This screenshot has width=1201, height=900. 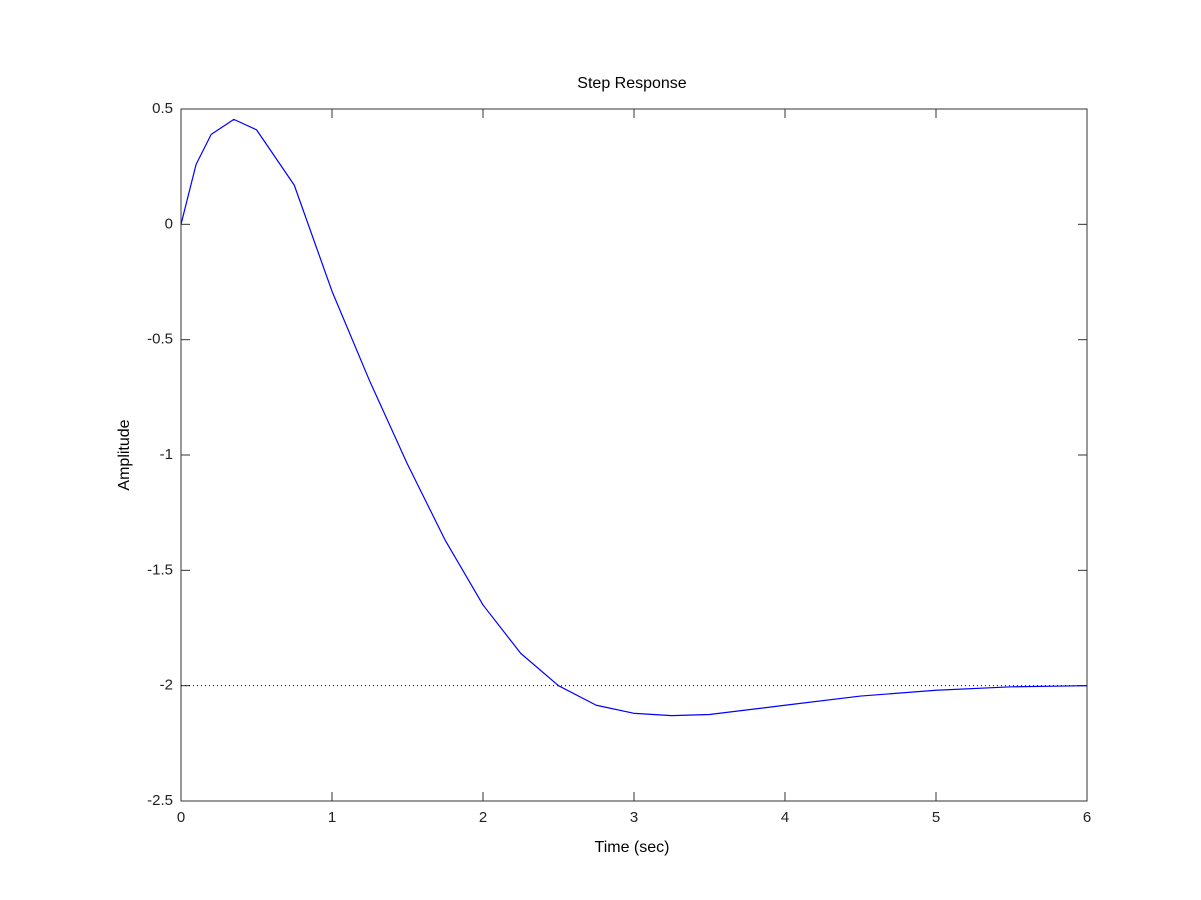 What do you see at coordinates (181, 817) in the screenshot?
I see `x-tick-label: 0` at bounding box center [181, 817].